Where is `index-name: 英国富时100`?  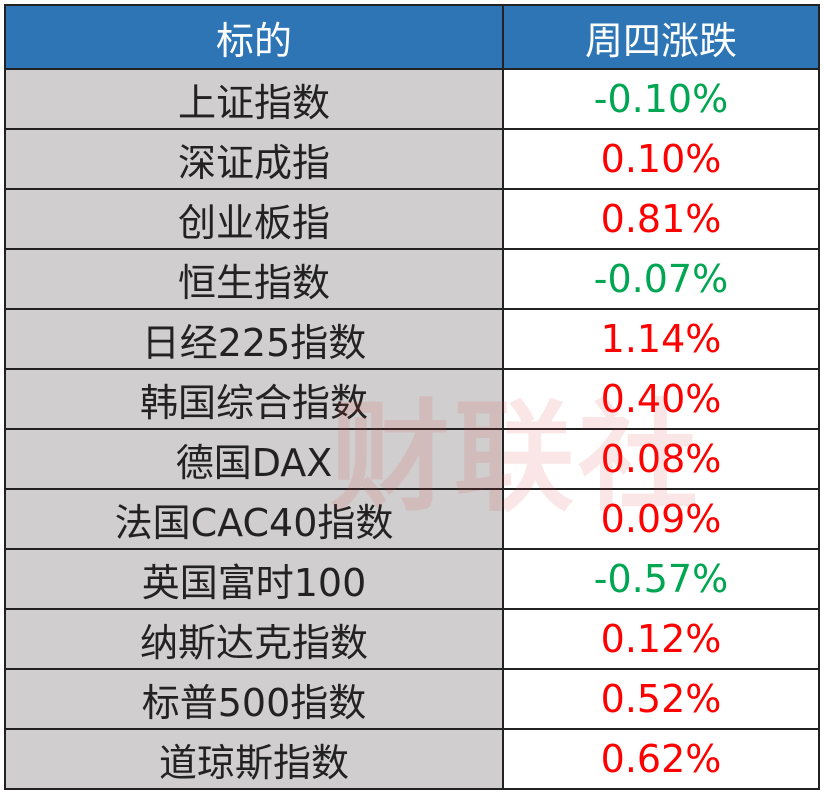
index-name: 英国富时100 is located at coordinates (255, 580).